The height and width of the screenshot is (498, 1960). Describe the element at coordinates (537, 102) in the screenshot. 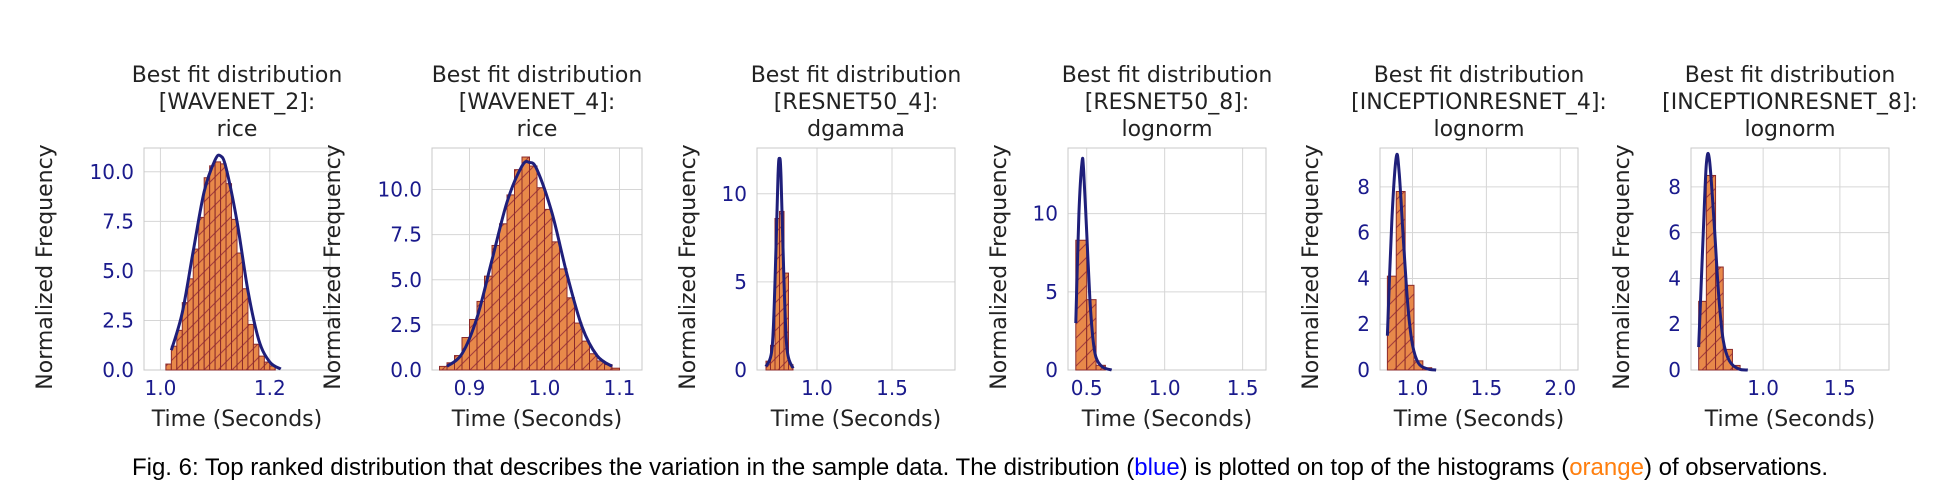

I see `panel-title-line: [WAVENET_4]:` at that location.